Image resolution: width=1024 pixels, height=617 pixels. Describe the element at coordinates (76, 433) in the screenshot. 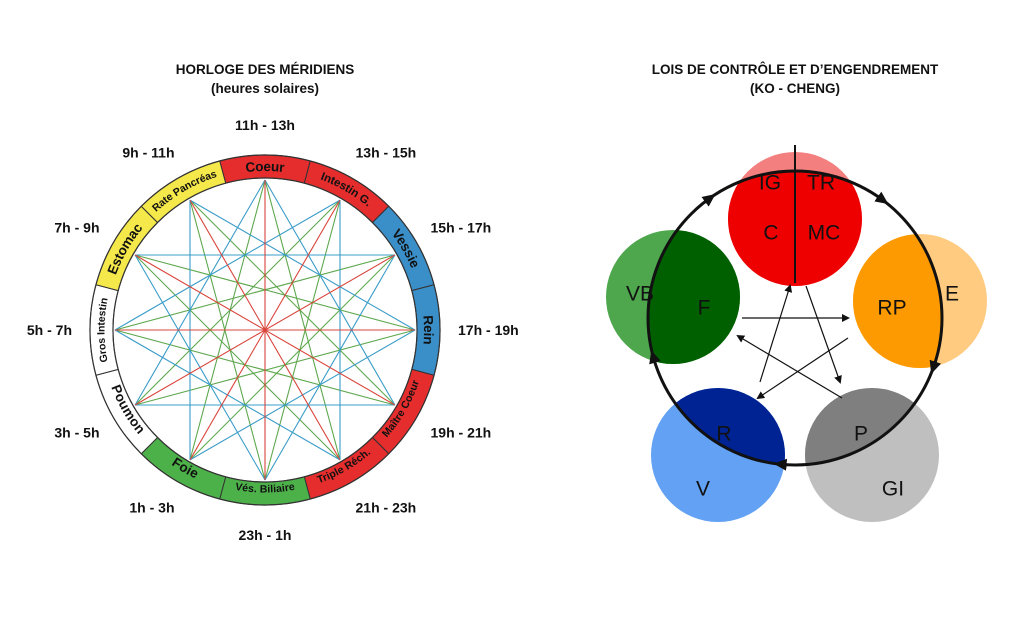

I see `clock-hour-label: 3h - 5h` at that location.